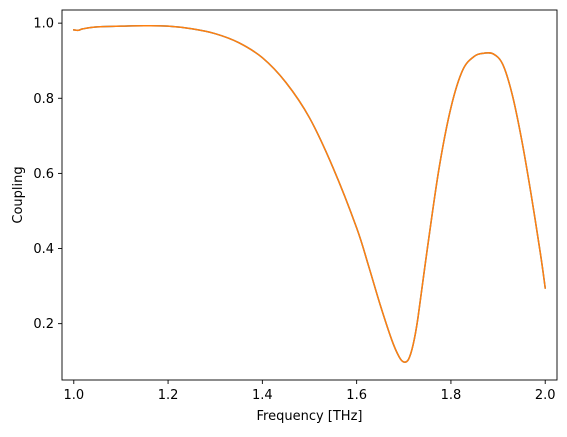  I want to click on y-axis: 0.2 0.4 0.6 0.8 1.0, so click(47, 174).